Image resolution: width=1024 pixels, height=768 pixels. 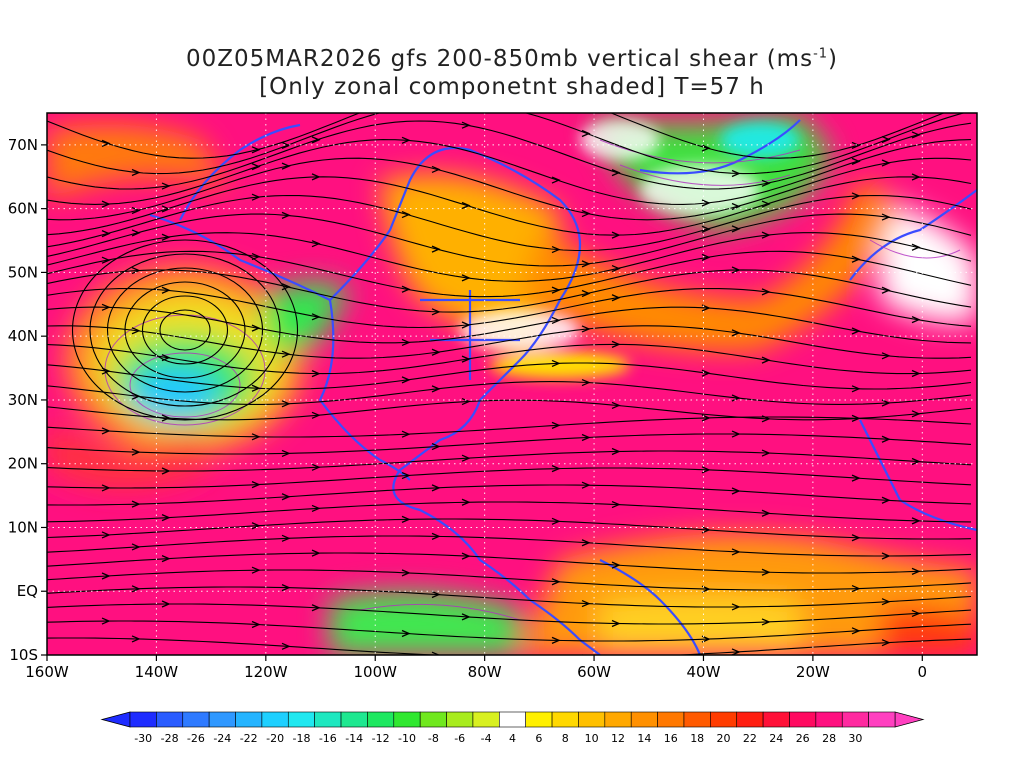 What do you see at coordinates (47, 672) in the screenshot?
I see `lon-tick-label: 160W` at bounding box center [47, 672].